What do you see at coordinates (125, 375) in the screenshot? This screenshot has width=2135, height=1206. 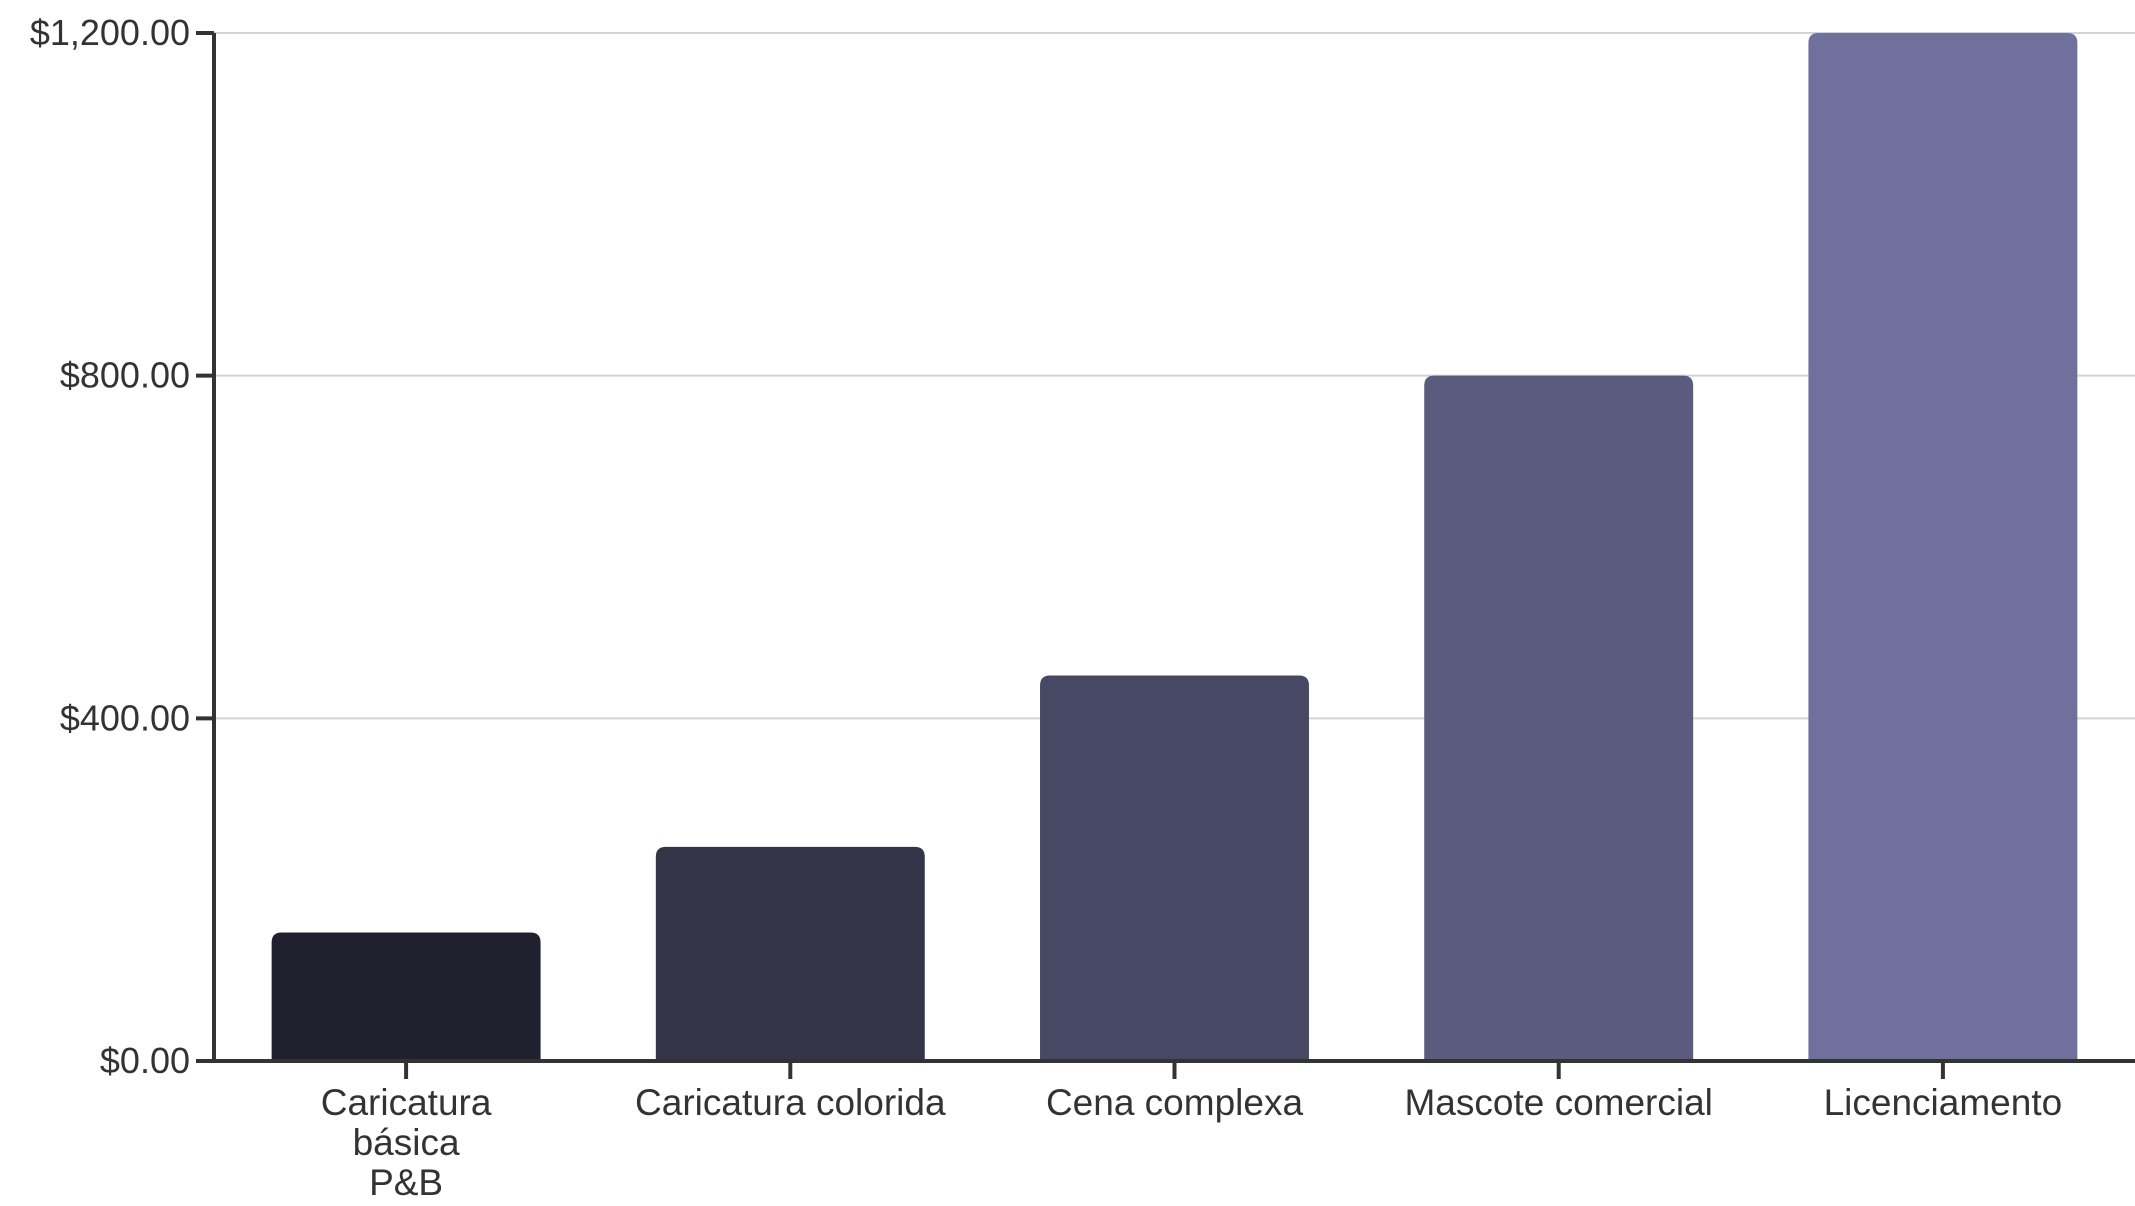 I see `y-tick-label: $800.00` at bounding box center [125, 375].